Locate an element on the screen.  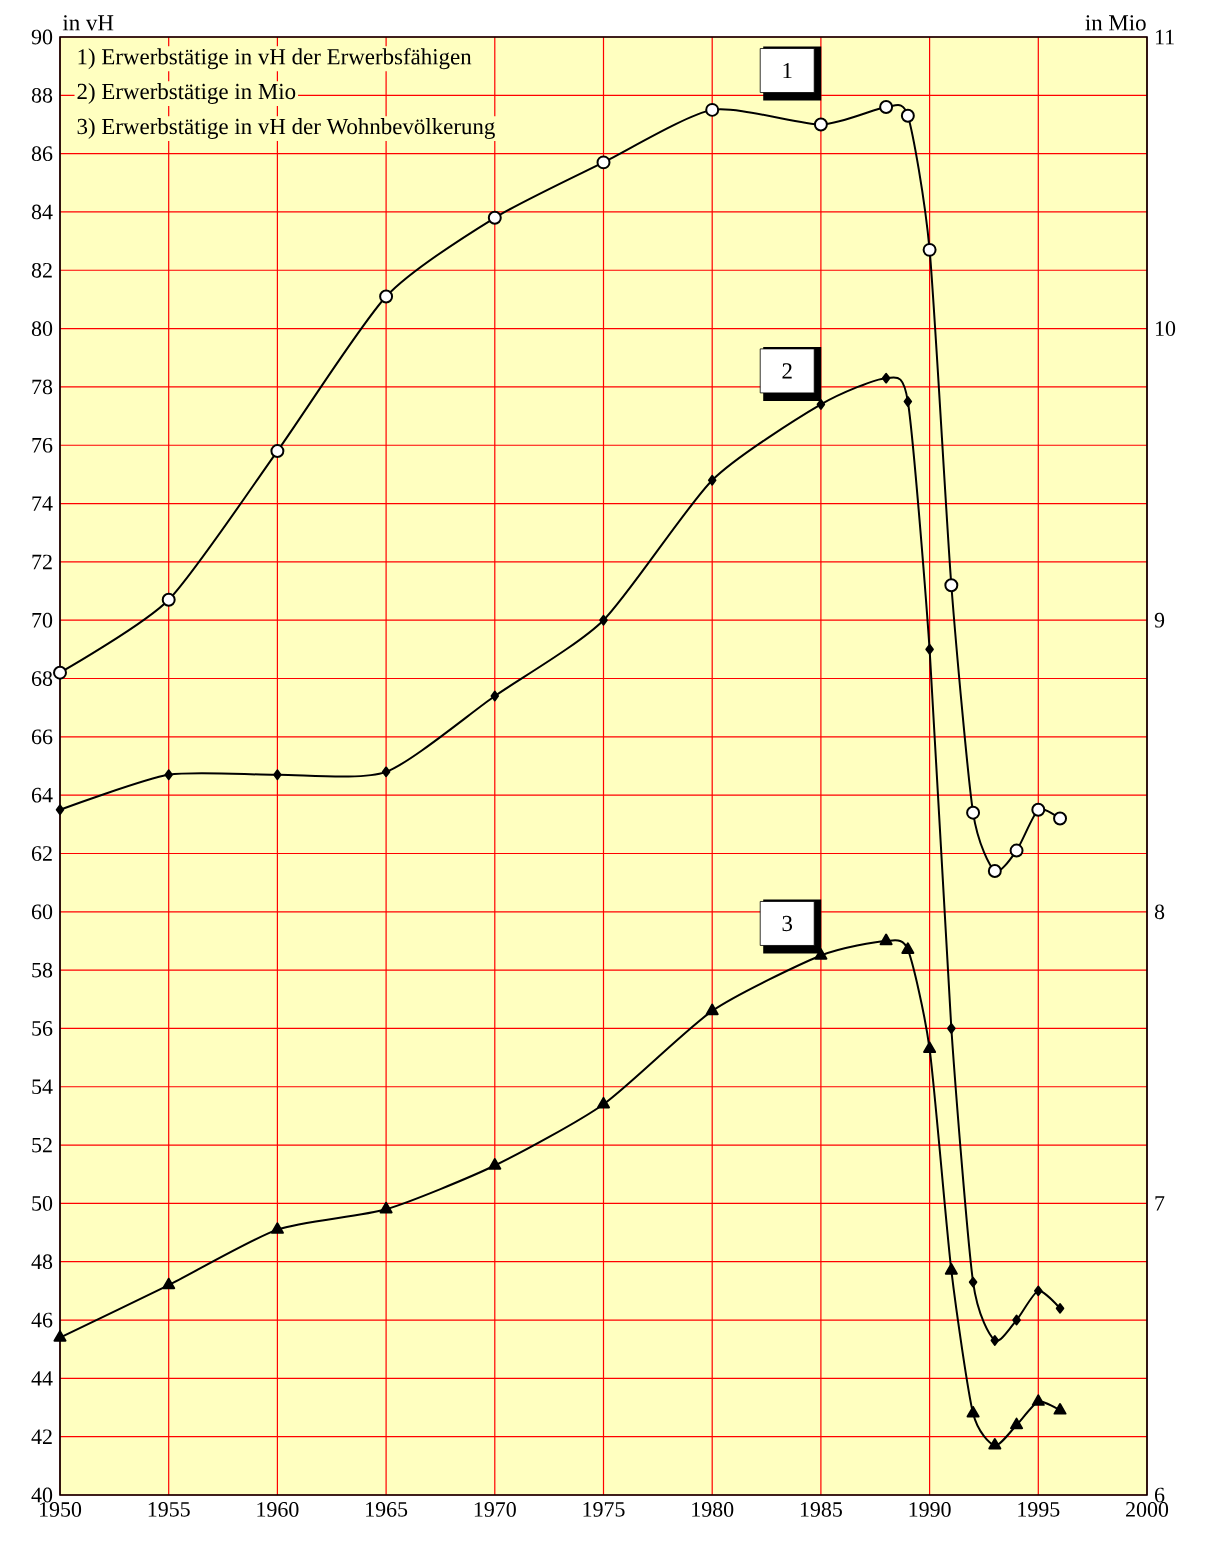
annotation: 2) Erwerbstätige in Mio is located at coordinates (186, 93).